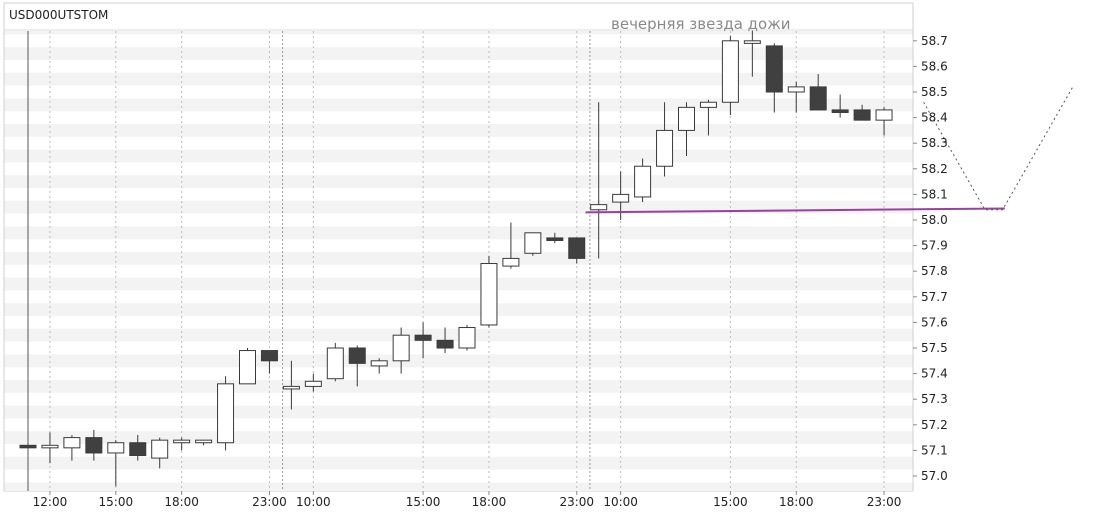 The width and height of the screenshot is (1100, 515). What do you see at coordinates (934, 194) in the screenshot?
I see `y-tick-label: 58.1` at bounding box center [934, 194].